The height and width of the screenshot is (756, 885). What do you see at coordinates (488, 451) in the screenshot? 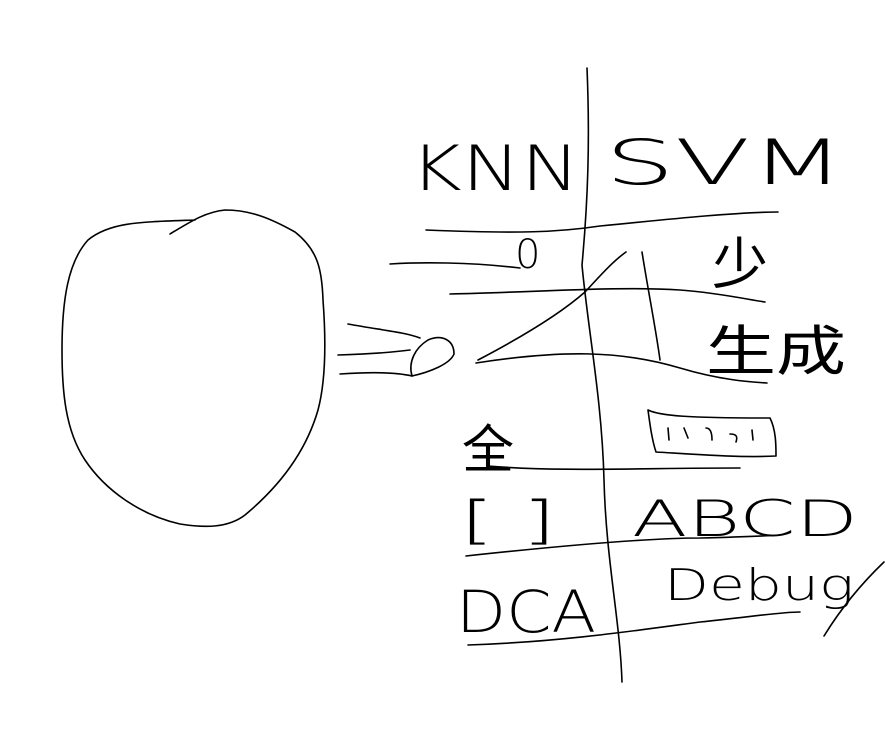
I see `cell-row3-left: 全` at bounding box center [488, 451].